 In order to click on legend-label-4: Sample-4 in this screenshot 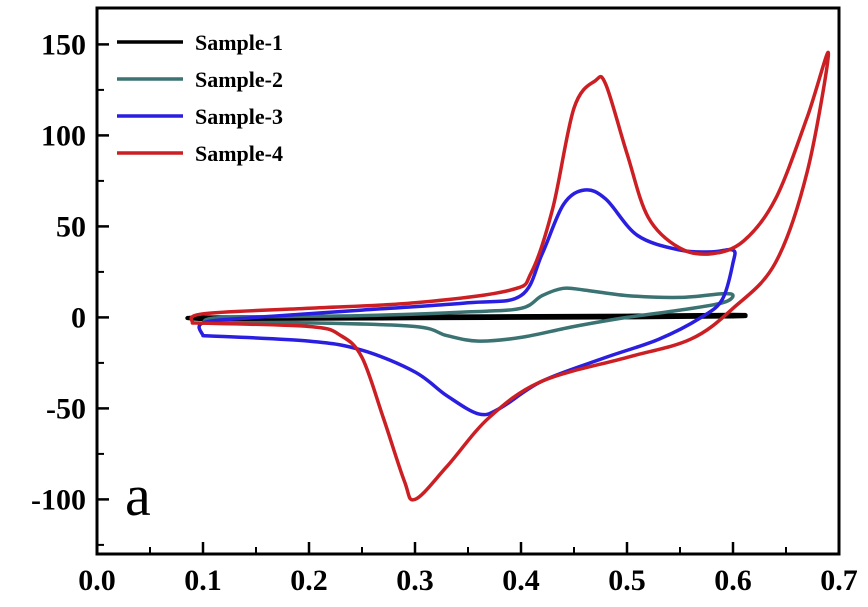, I will do `click(239, 153)`.